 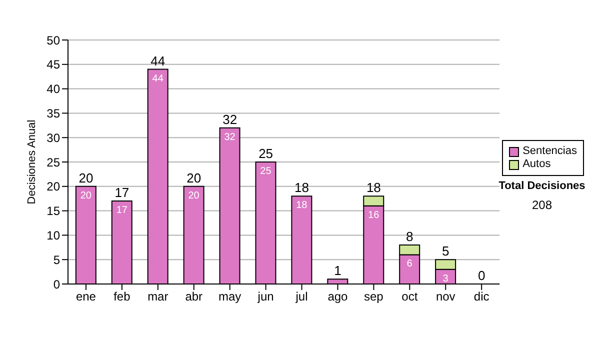 I want to click on x-tick-label: feb, so click(x=122, y=297).